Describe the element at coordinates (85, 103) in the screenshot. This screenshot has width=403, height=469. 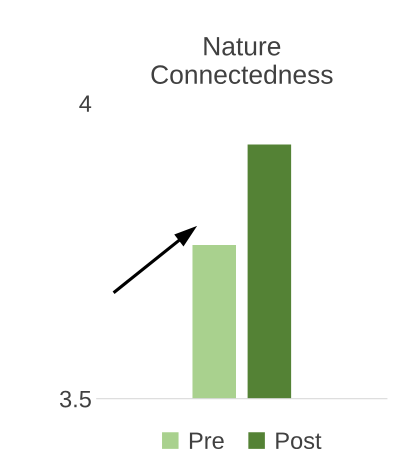
I see `y-tick-label: 4` at that location.